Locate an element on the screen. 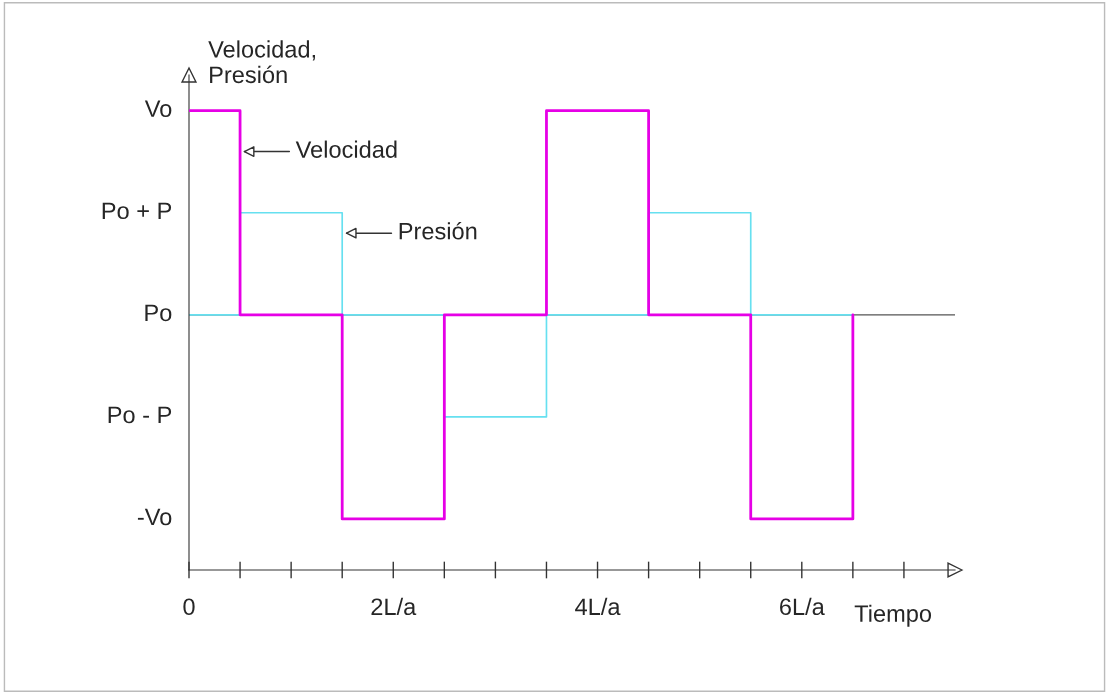 The width and height of the screenshot is (1109, 694). x-tick-label: 0 is located at coordinates (189, 607).